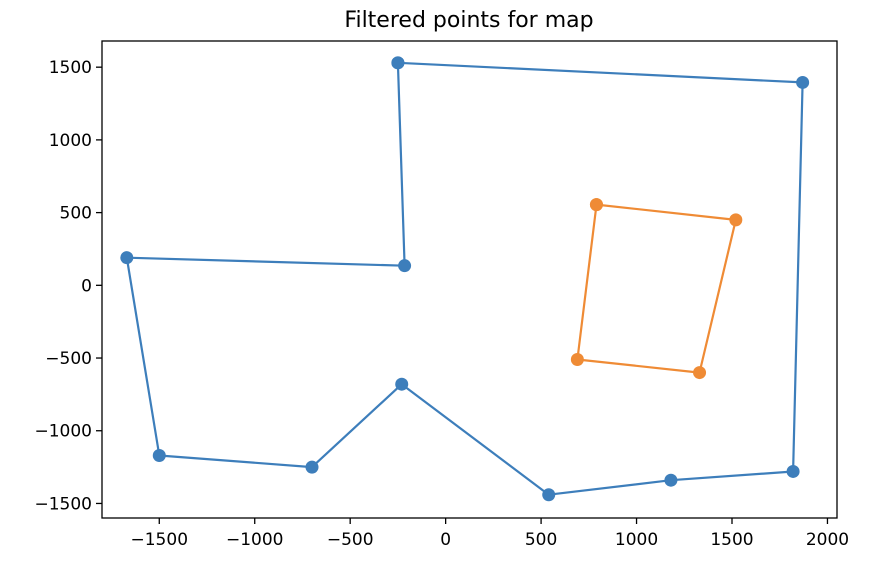 The width and height of the screenshot is (880, 580). I want to click on x-tick-label: −1000, so click(255, 540).